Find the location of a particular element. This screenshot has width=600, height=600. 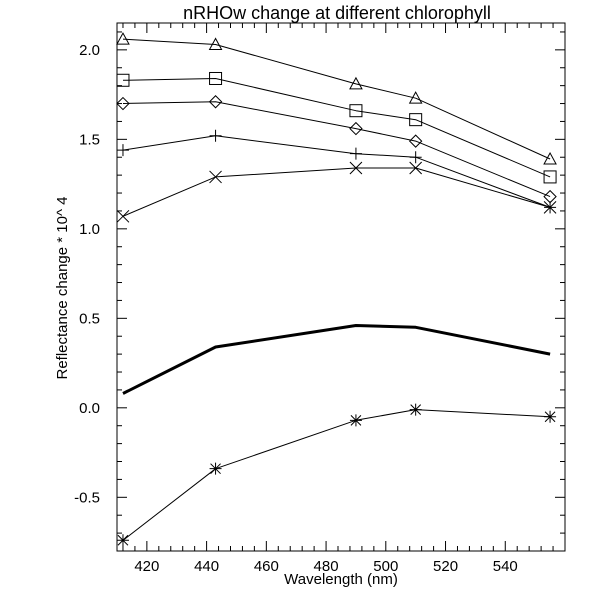

x-tick-label: 440 is located at coordinates (206, 566).